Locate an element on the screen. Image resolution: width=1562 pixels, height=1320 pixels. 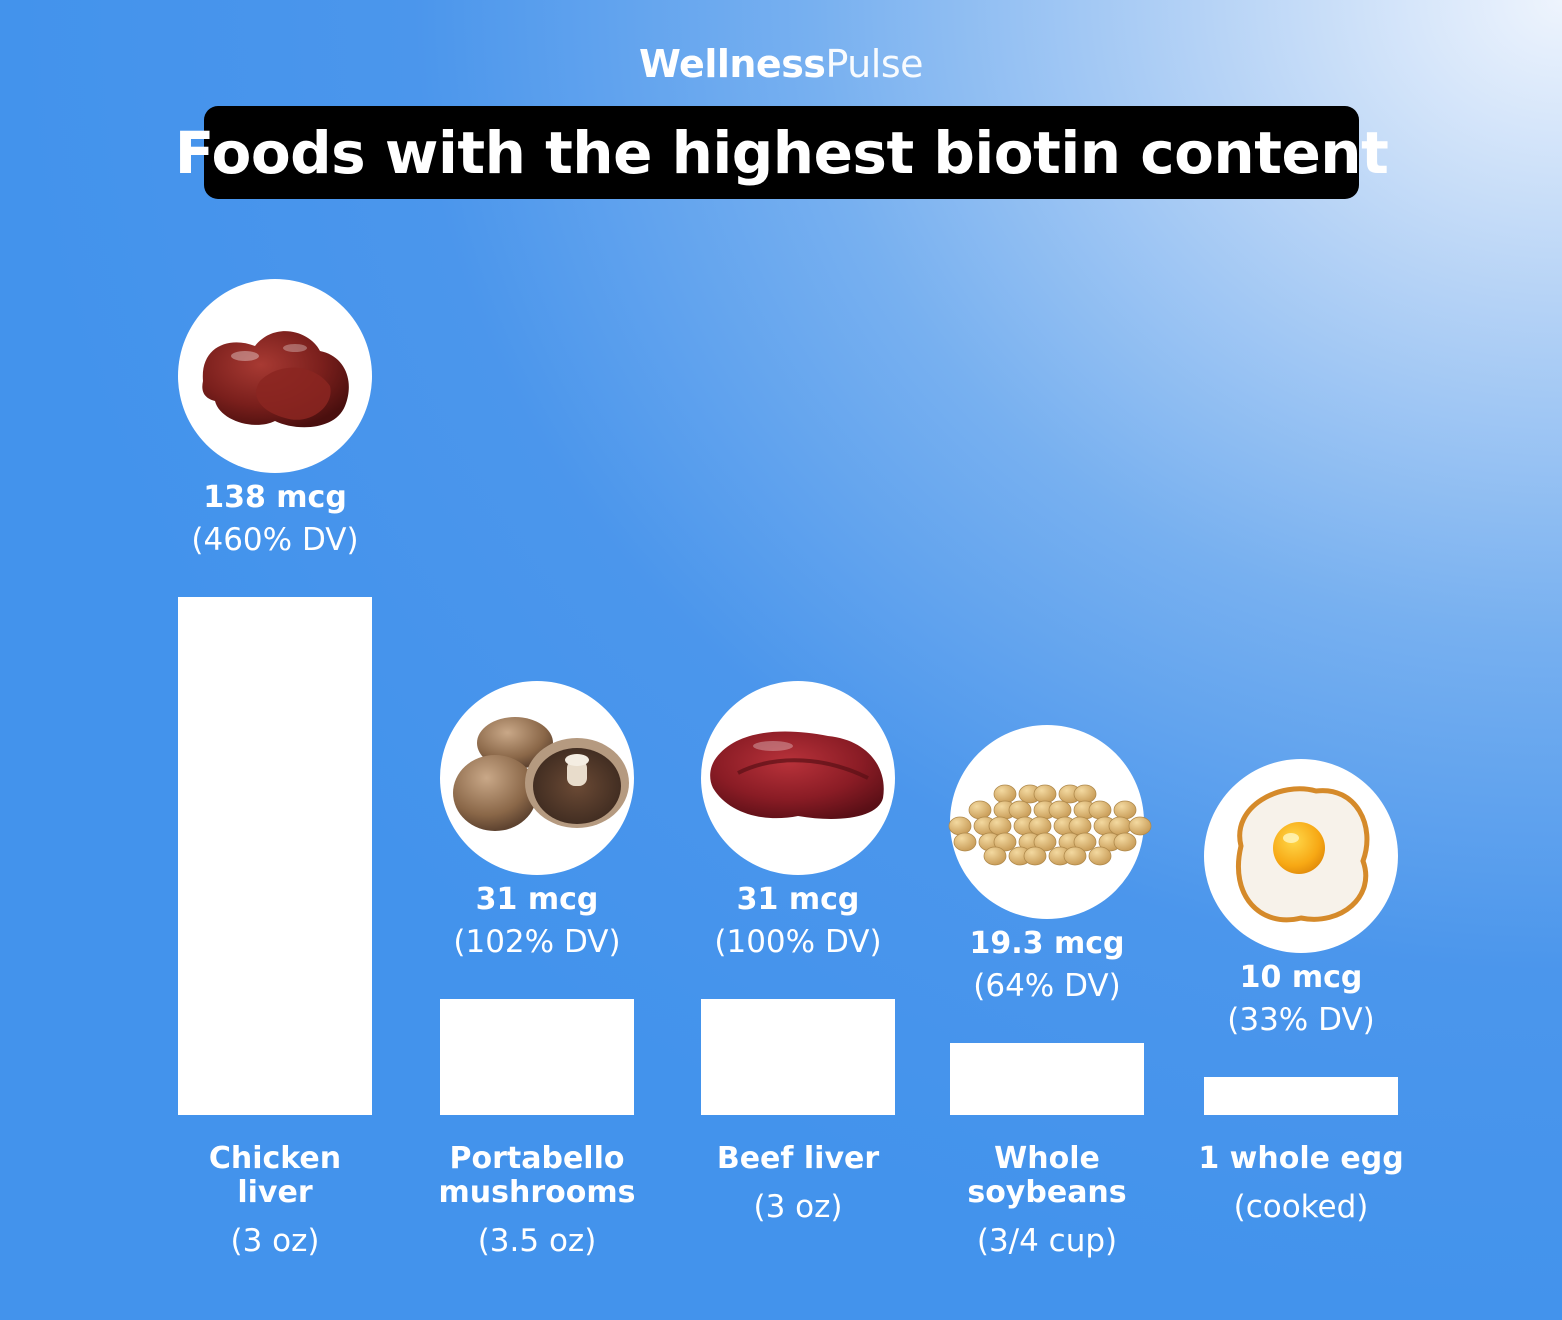
category-label: Chicken is located at coordinates (275, 1158).